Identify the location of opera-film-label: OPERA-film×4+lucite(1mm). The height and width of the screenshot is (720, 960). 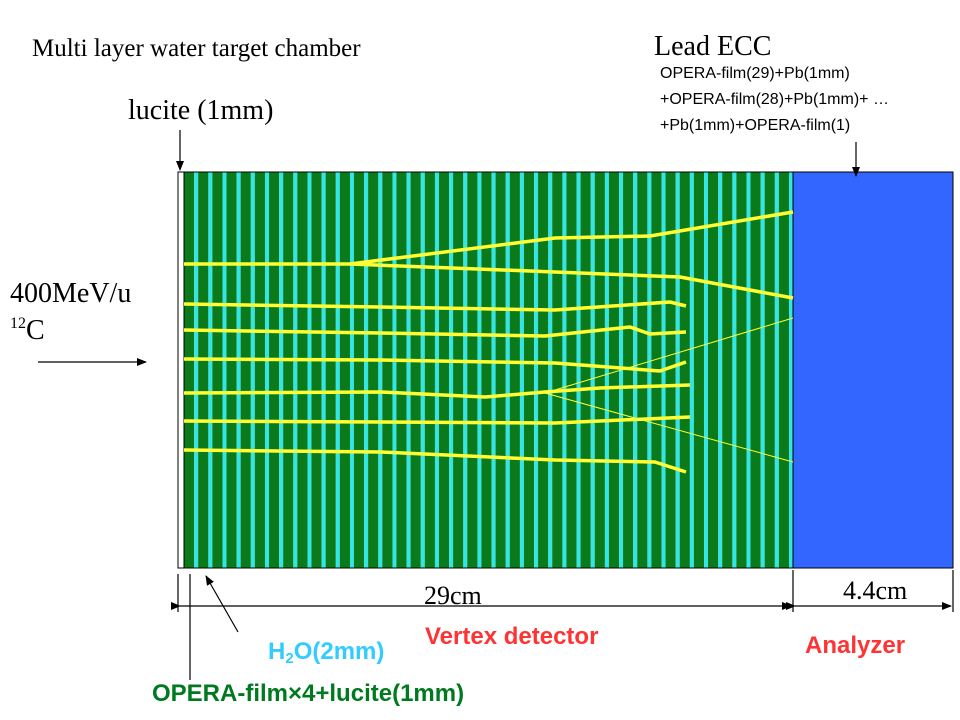
(308, 693).